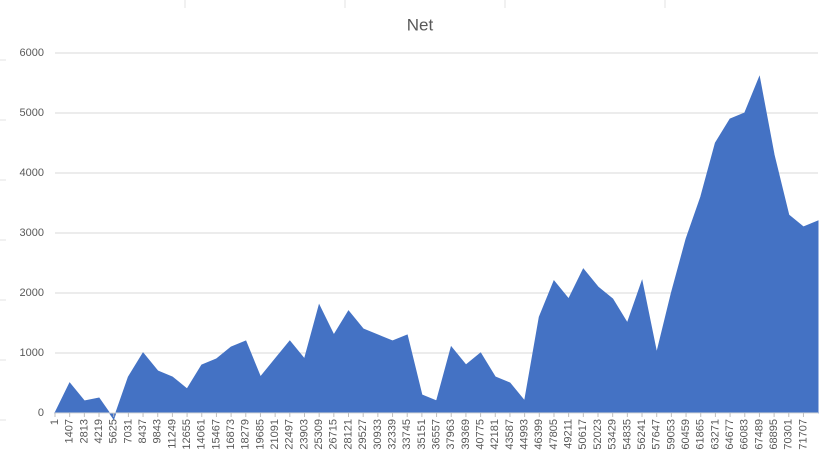 The width and height of the screenshot is (830, 466). I want to click on x-tick-label: 8437, so click(143, 431).